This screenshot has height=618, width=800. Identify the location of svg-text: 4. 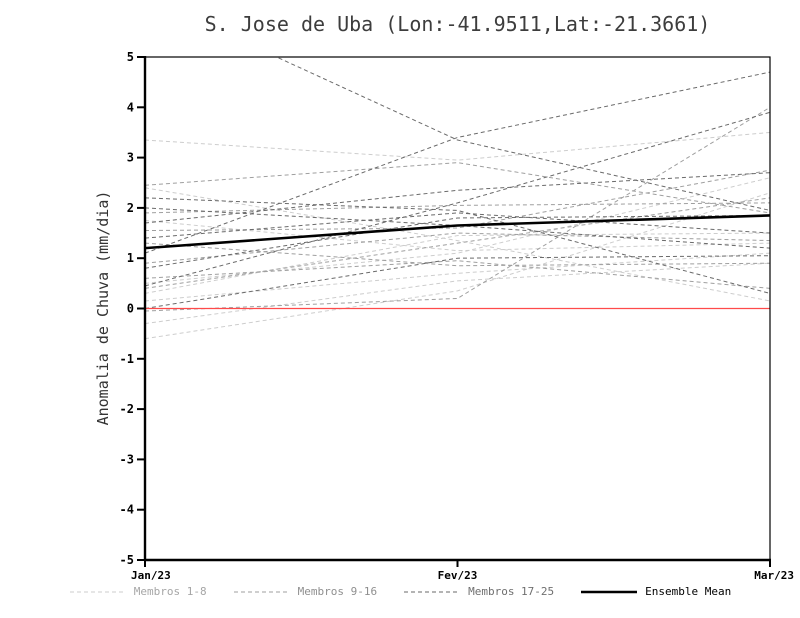
(130, 107).